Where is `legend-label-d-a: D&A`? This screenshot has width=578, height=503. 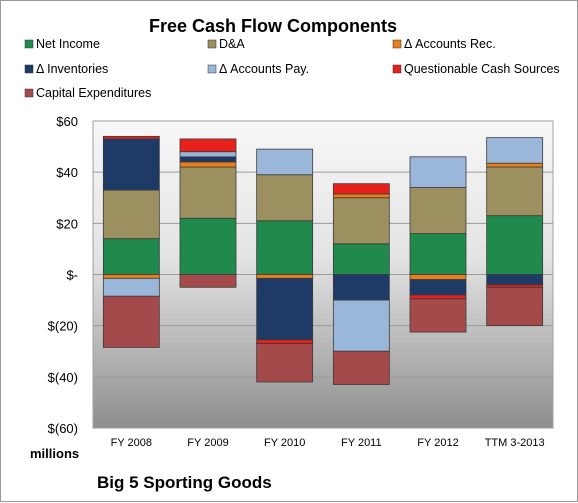
legend-label-d-a: D&A is located at coordinates (232, 44).